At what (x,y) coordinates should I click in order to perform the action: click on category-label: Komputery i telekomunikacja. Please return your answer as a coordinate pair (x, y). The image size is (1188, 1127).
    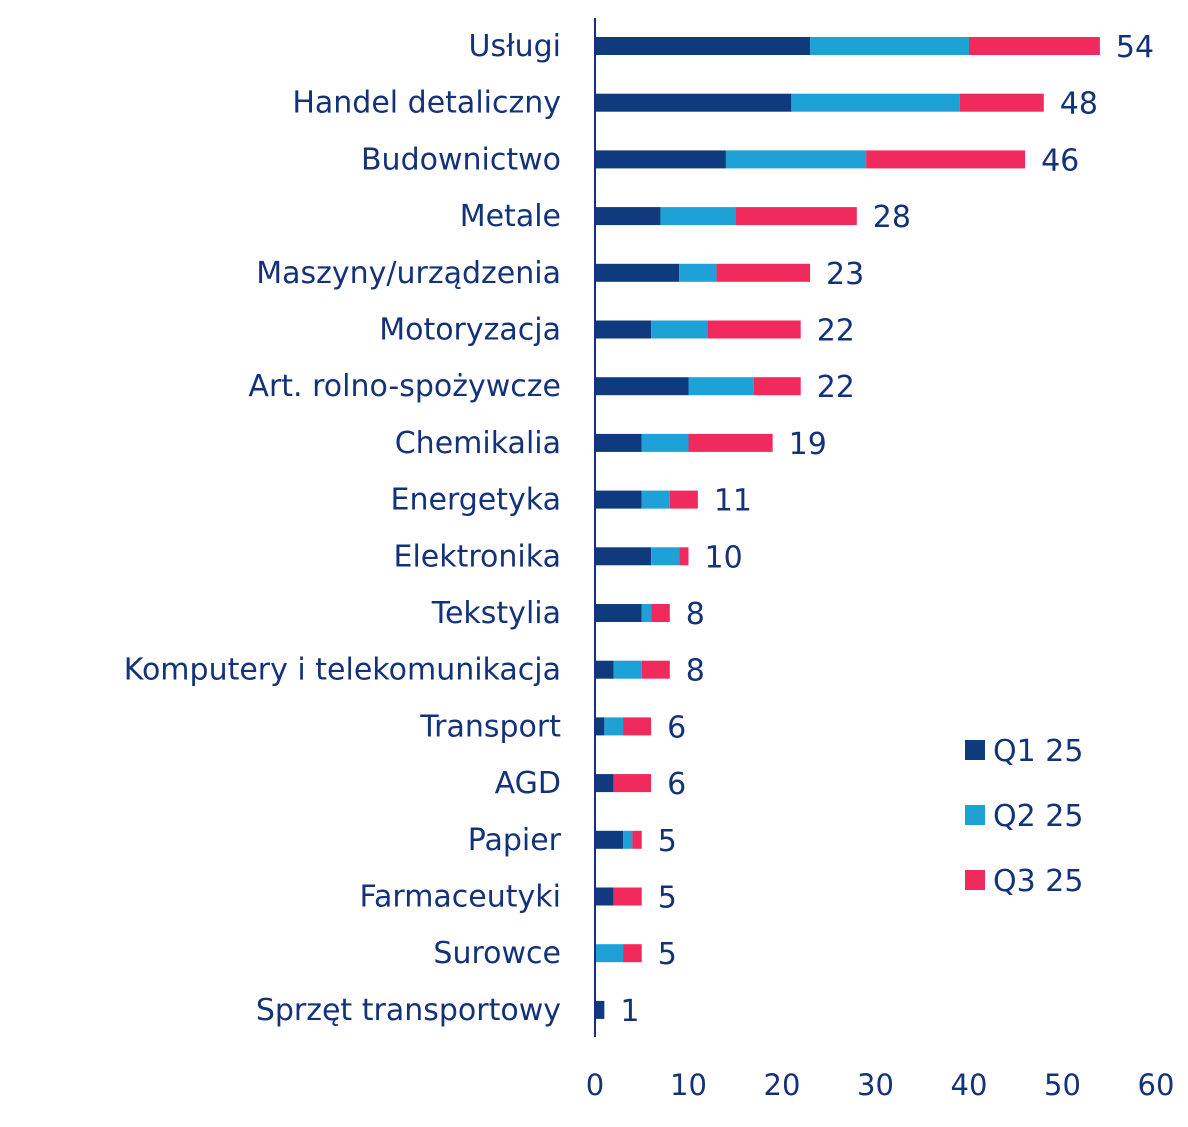
    Looking at the image, I should click on (342, 670).